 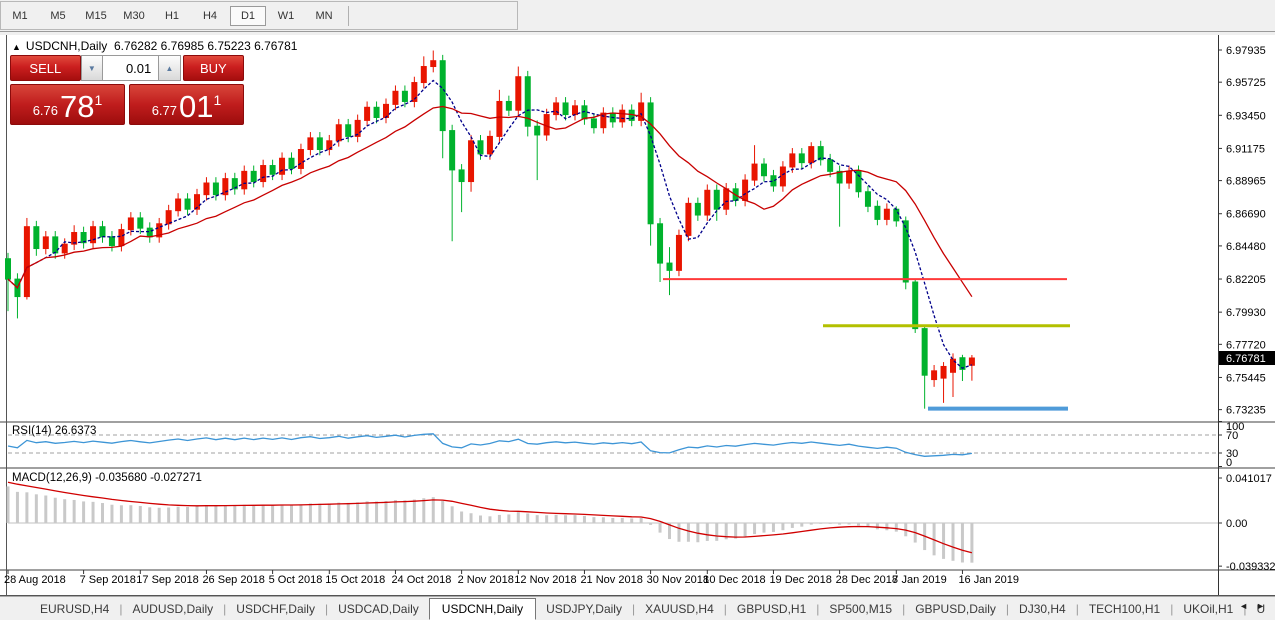 I want to click on chart-tab-audusd-daily: AUDUSD,Daily, so click(x=173, y=608).